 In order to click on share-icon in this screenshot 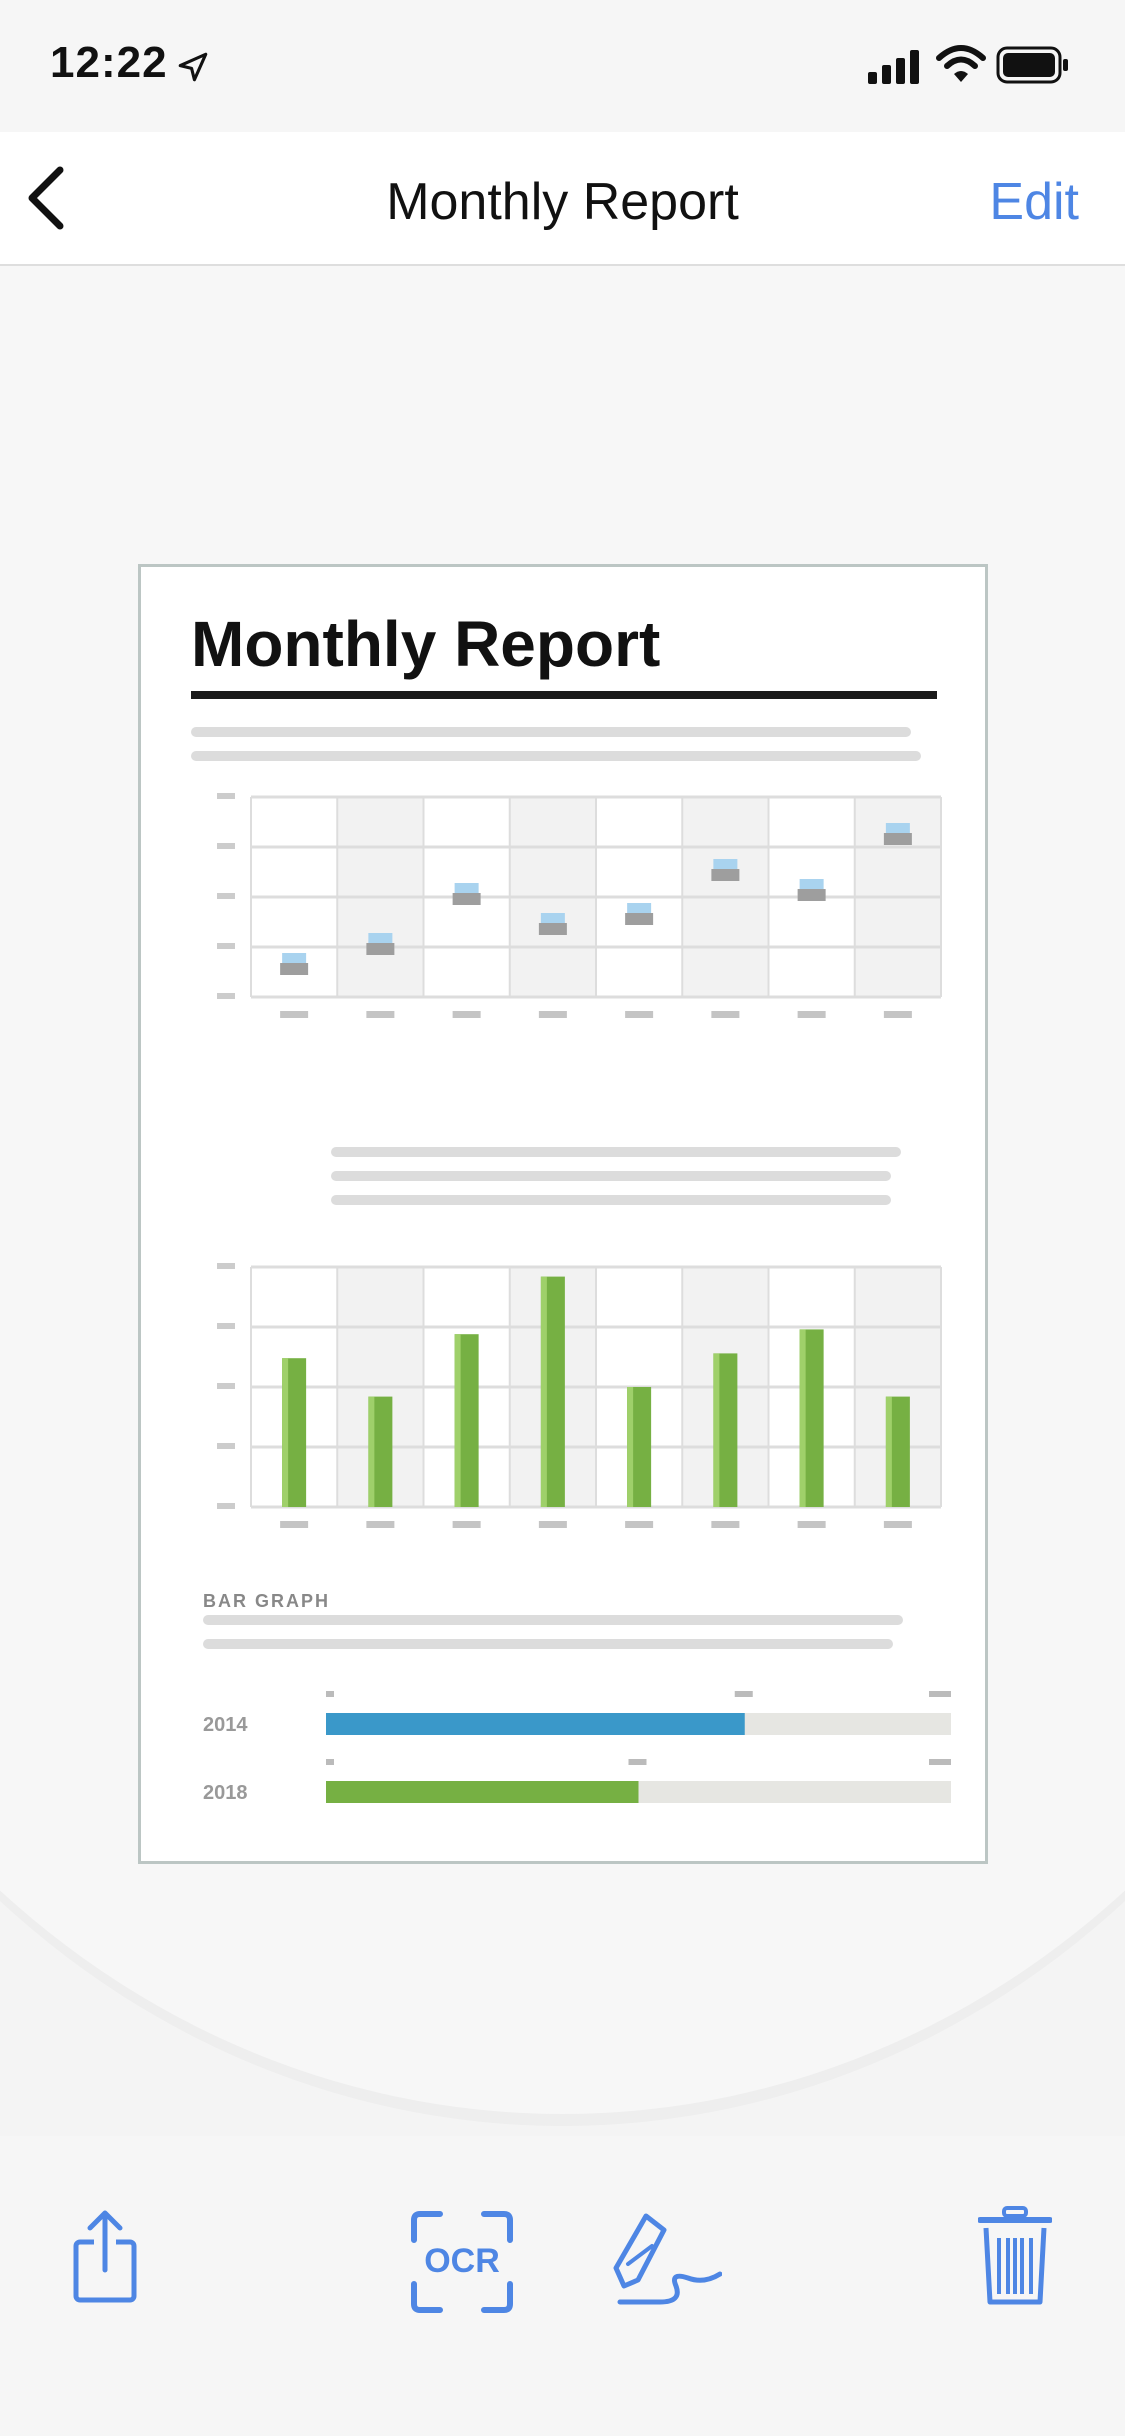, I will do `click(105, 2256)`.